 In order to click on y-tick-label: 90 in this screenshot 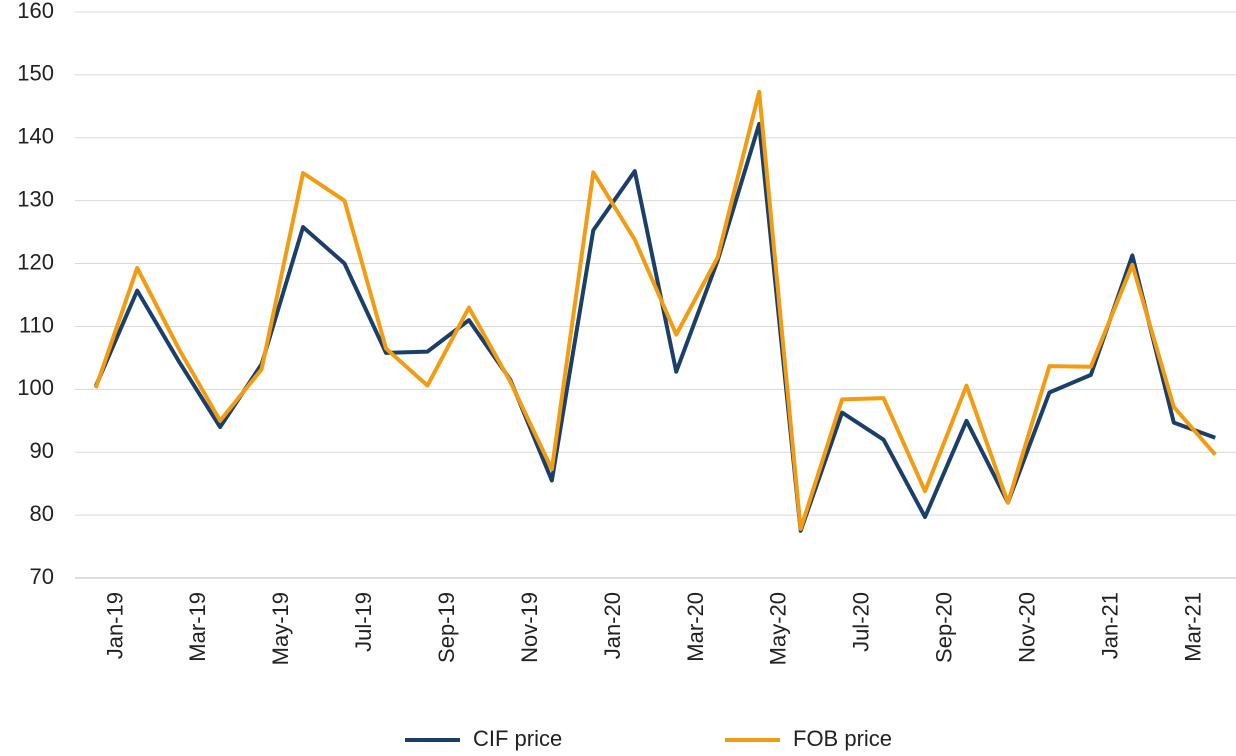, I will do `click(42, 450)`.